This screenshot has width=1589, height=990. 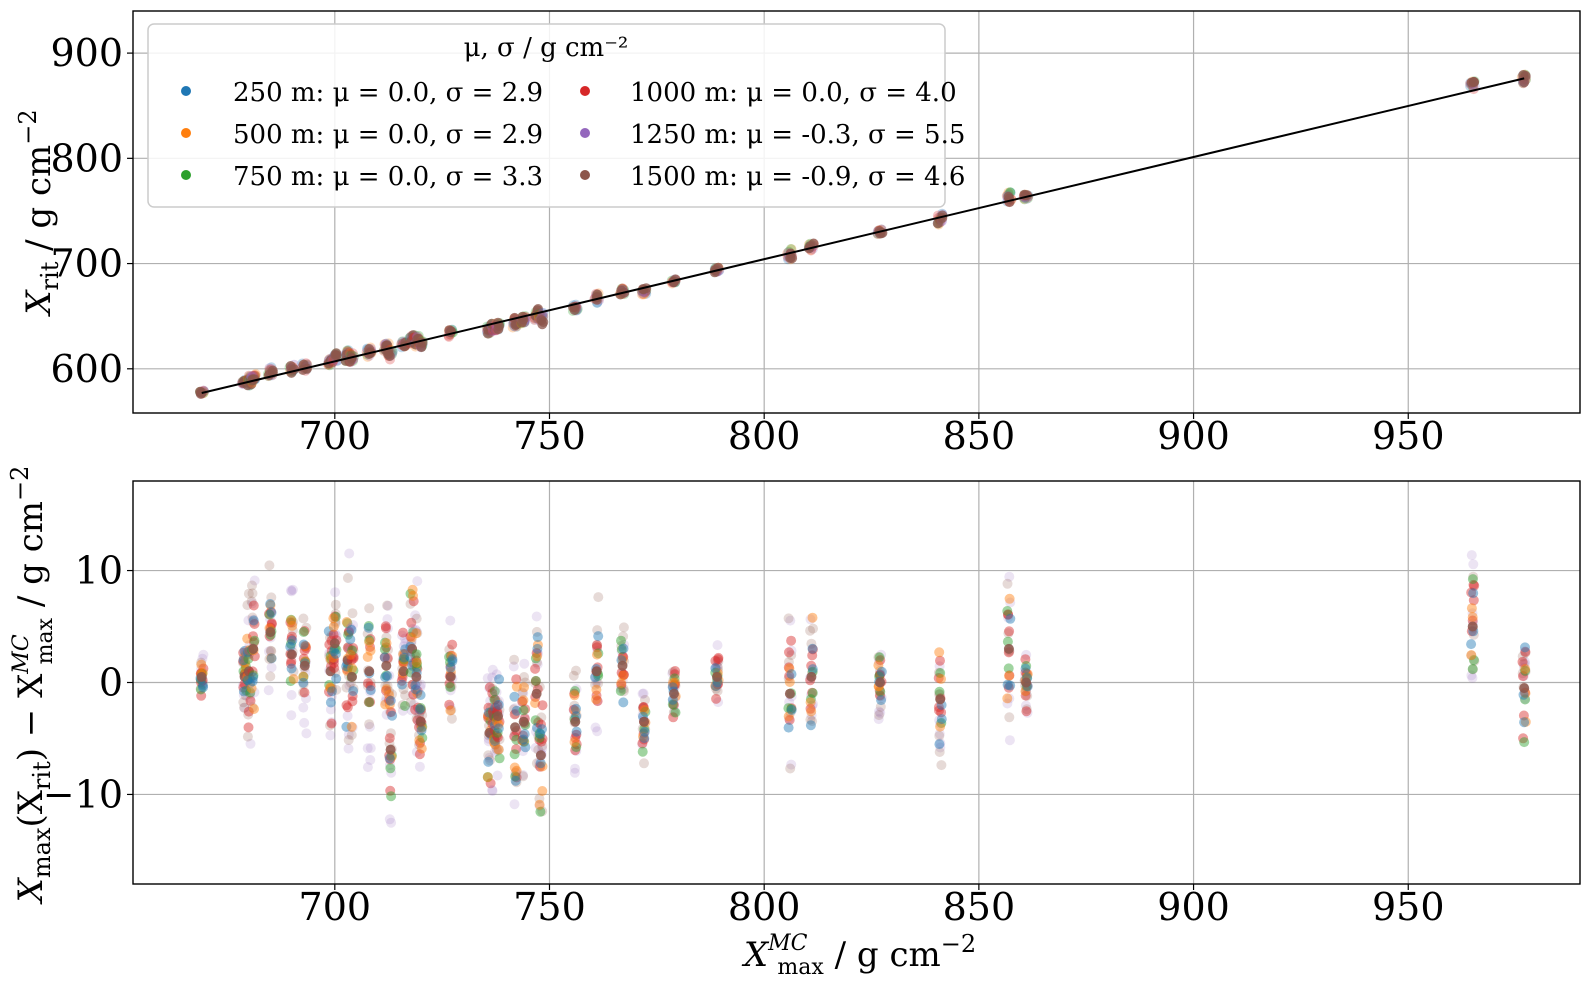 I want to click on top-xtick-label: 700, so click(x=335, y=436).